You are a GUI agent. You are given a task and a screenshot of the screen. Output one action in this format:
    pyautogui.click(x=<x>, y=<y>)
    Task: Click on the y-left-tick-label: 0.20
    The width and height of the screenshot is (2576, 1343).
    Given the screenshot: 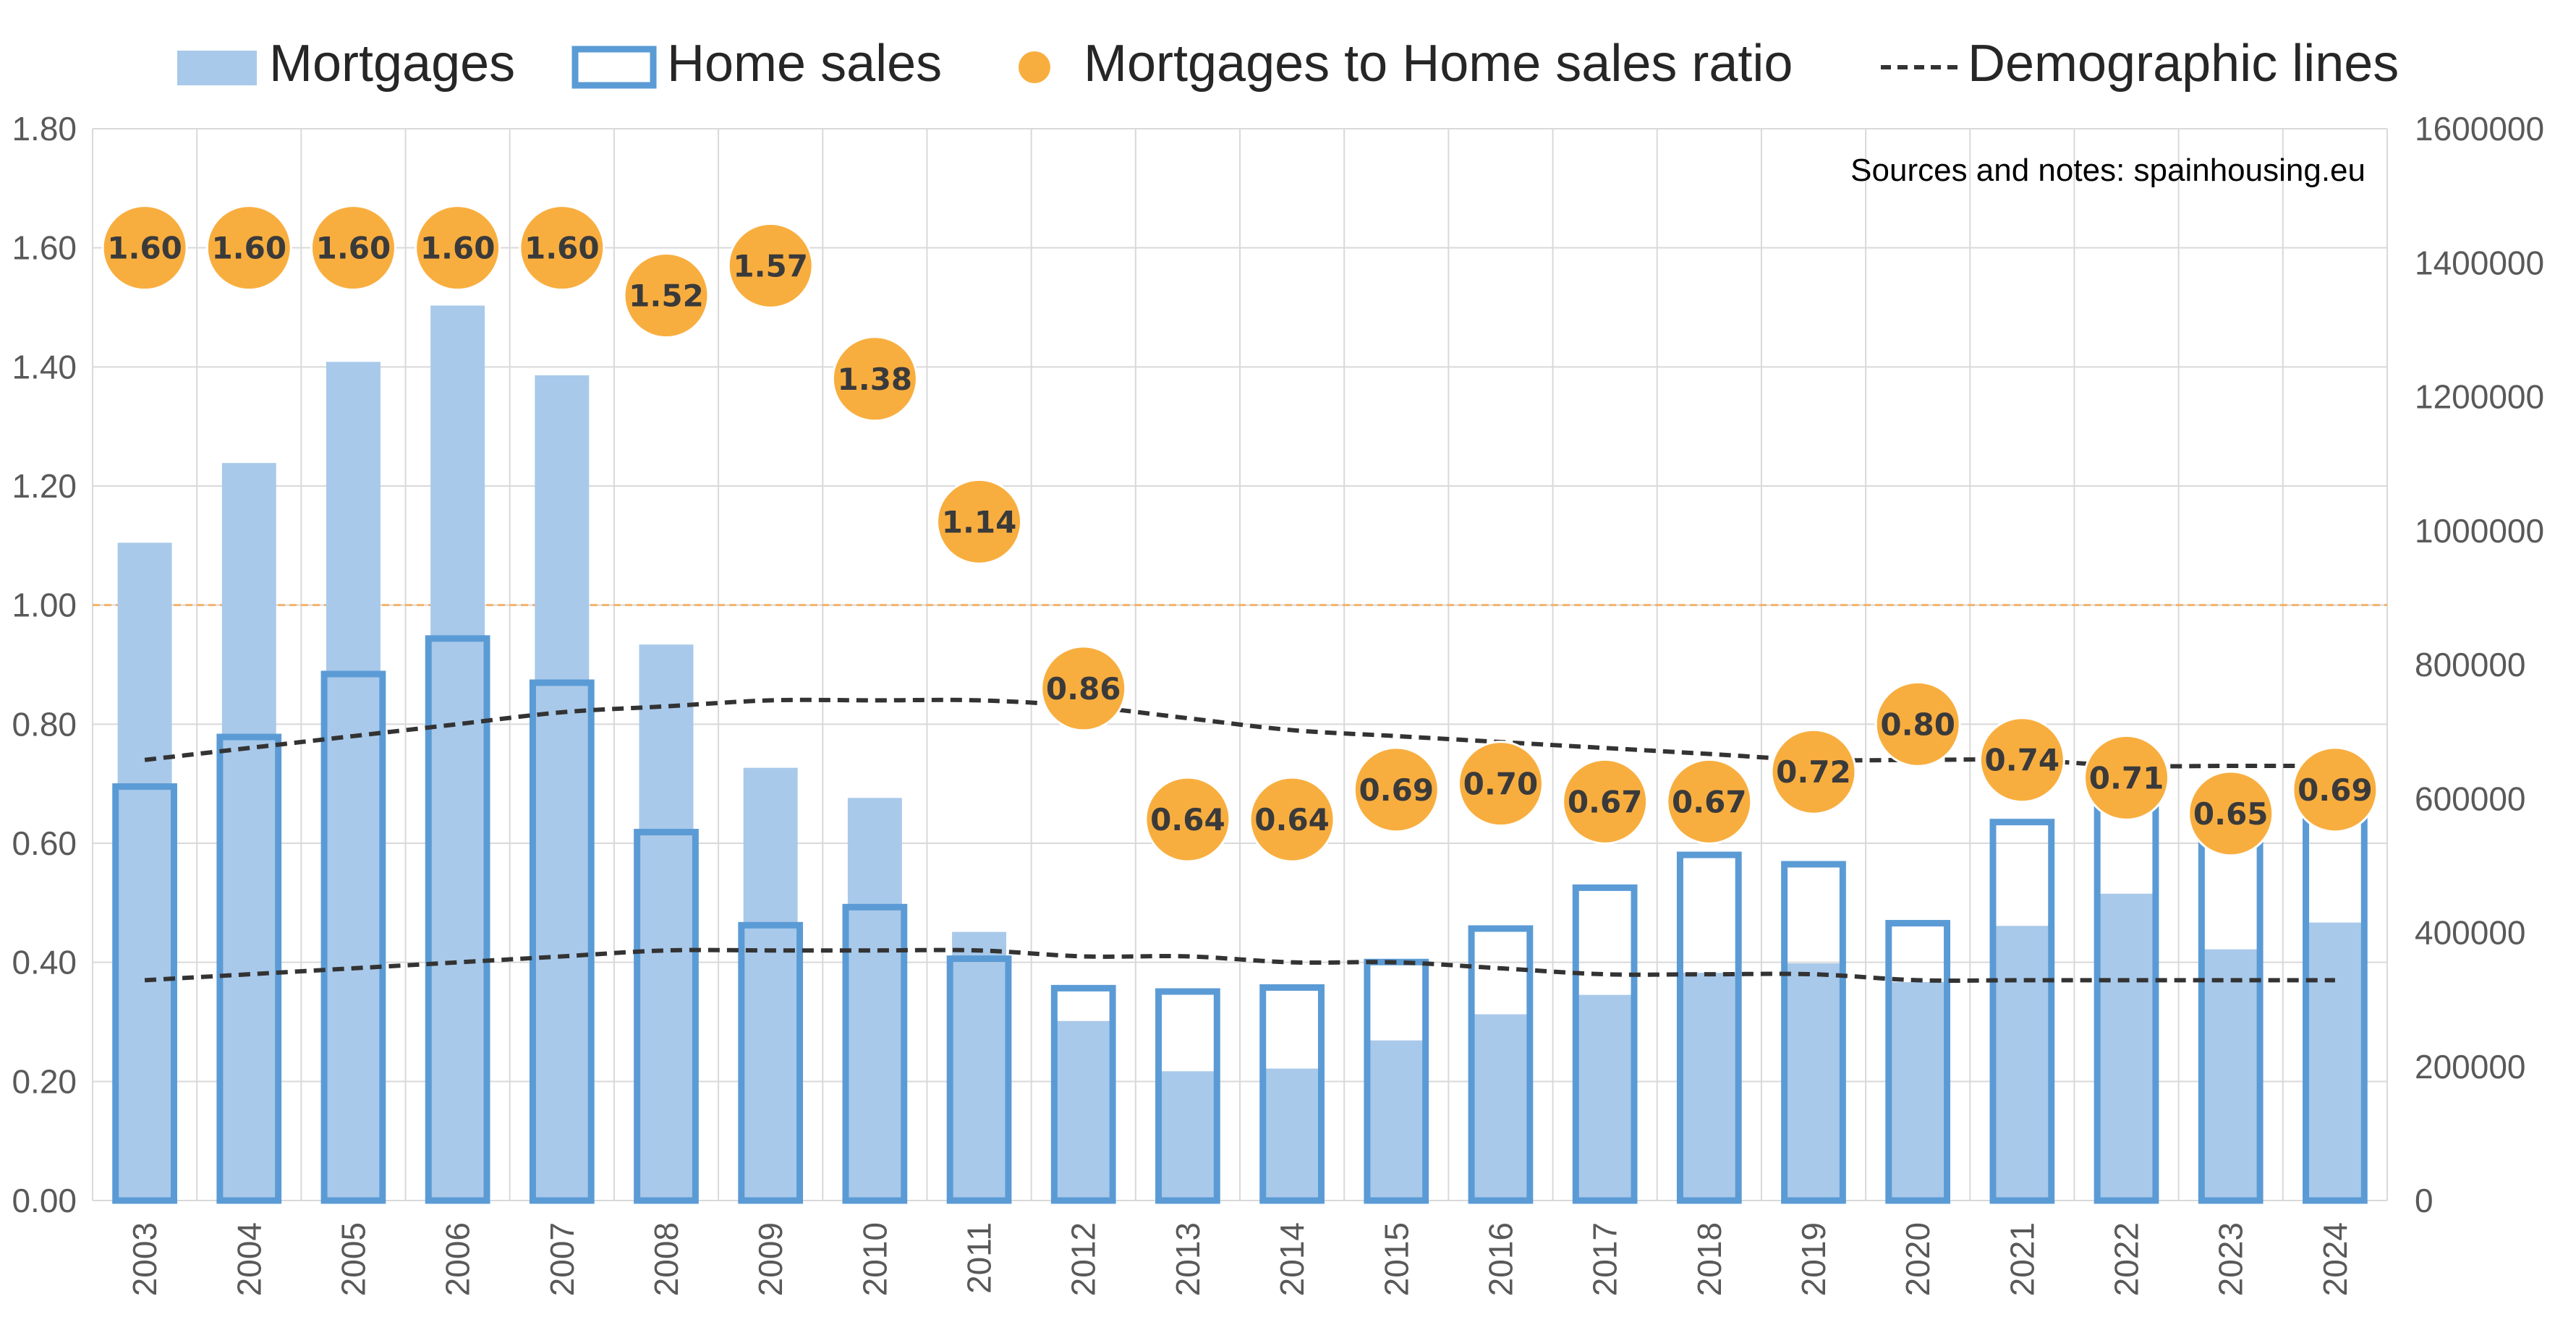 What is the action you would take?
    pyautogui.click(x=44, y=1081)
    